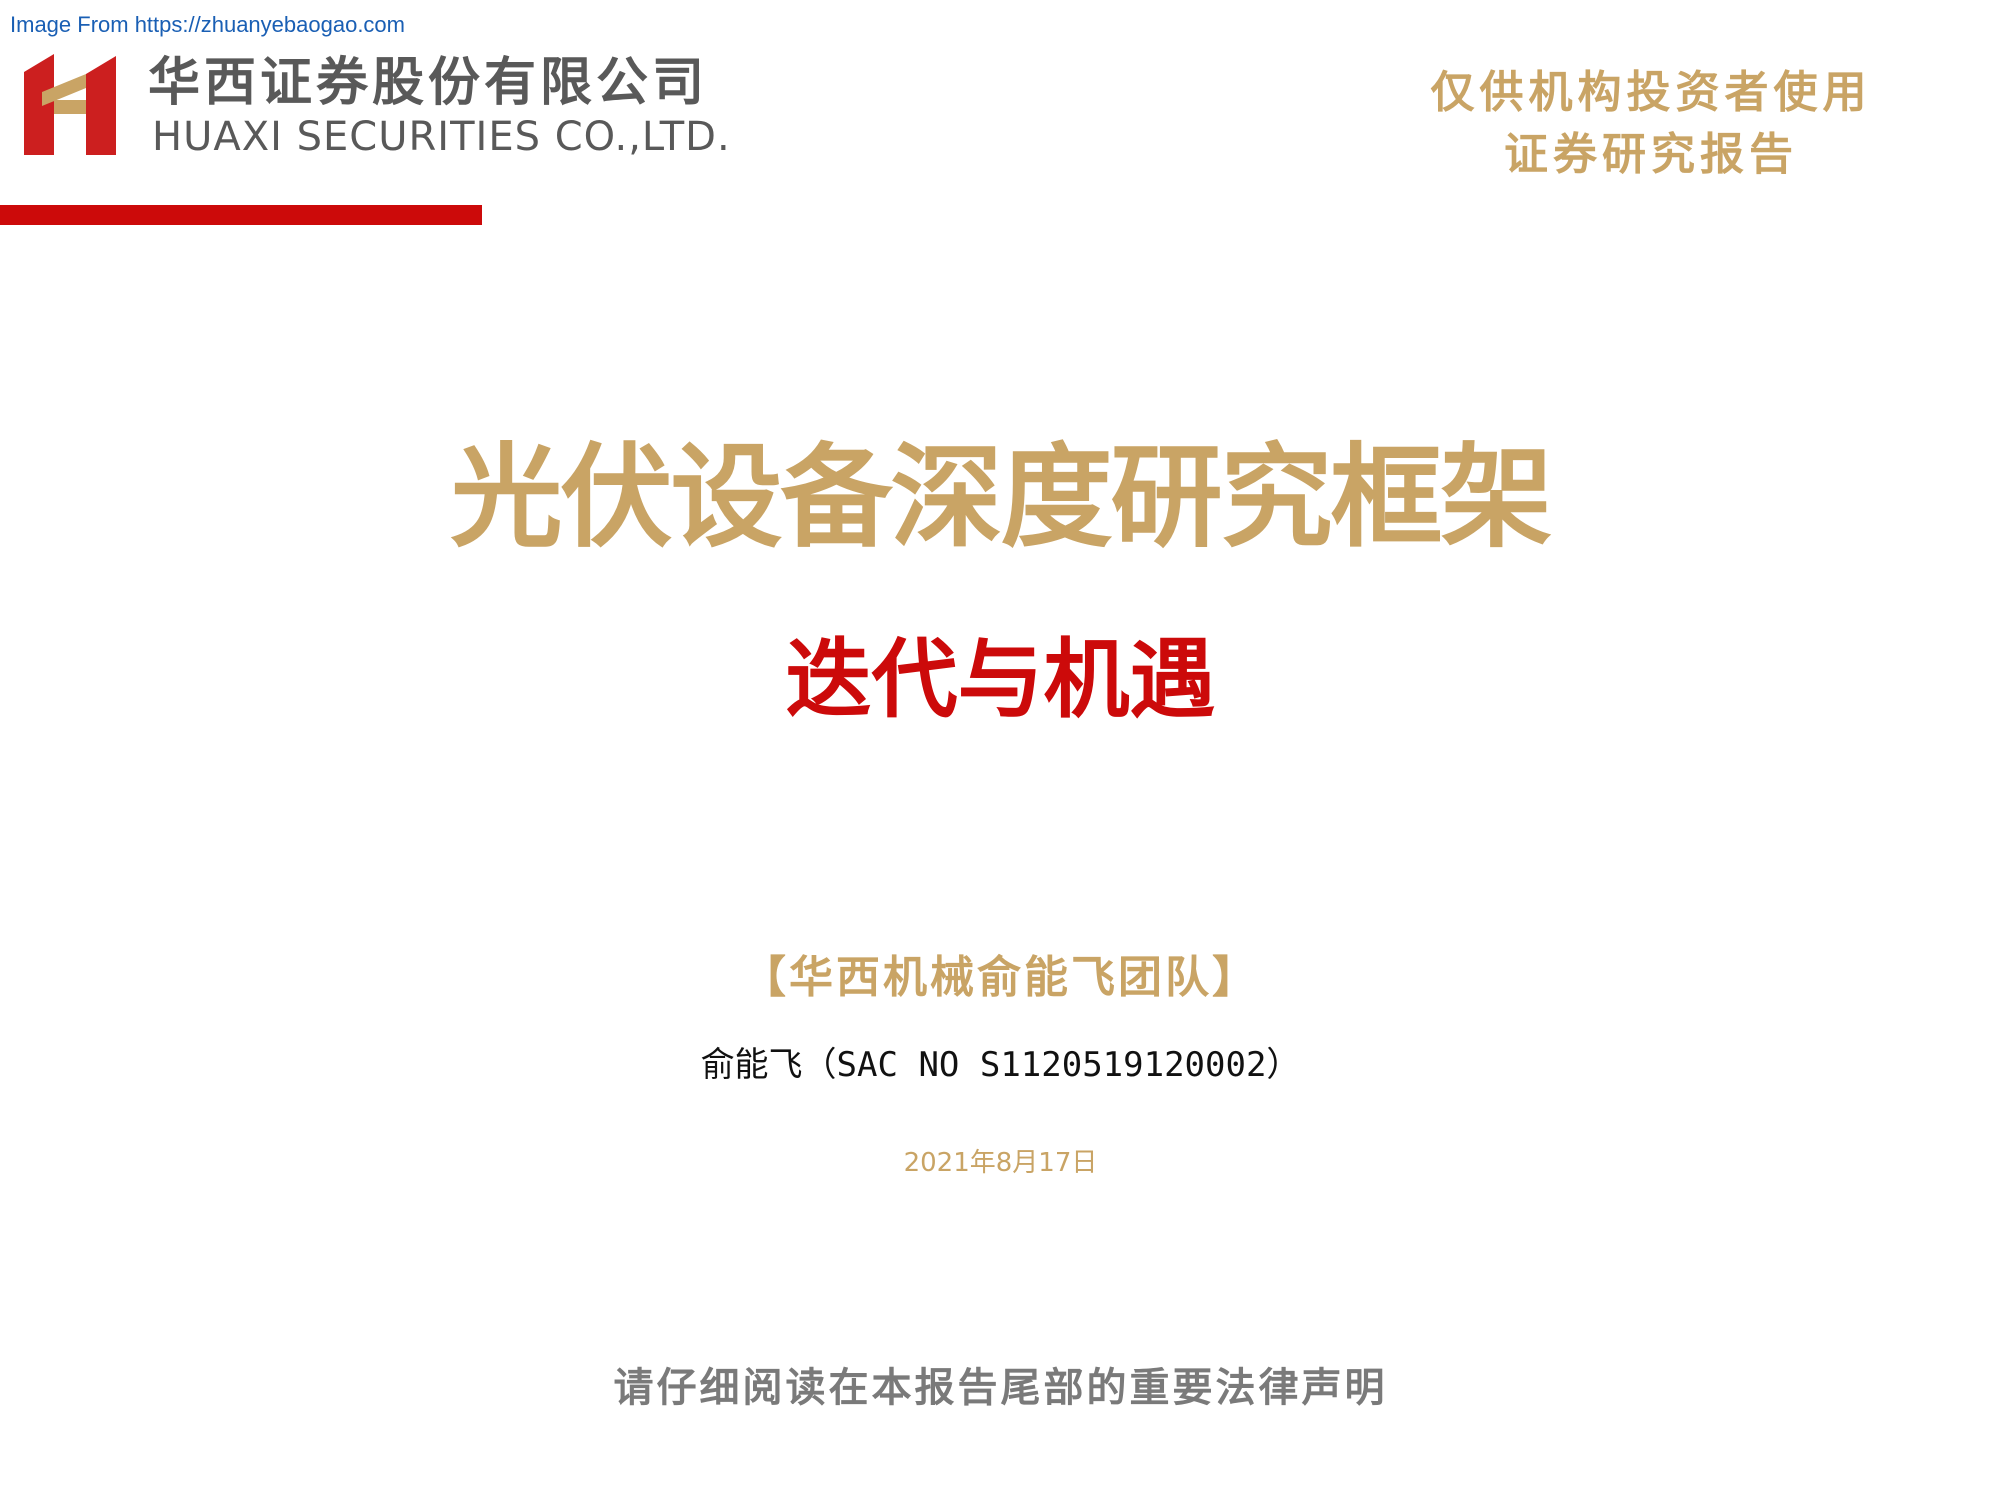 The width and height of the screenshot is (2001, 1497). Describe the element at coordinates (1000, 1387) in the screenshot. I see `legal-notice: 请仔细阅读在本报告尾部的重要法律声明` at that location.